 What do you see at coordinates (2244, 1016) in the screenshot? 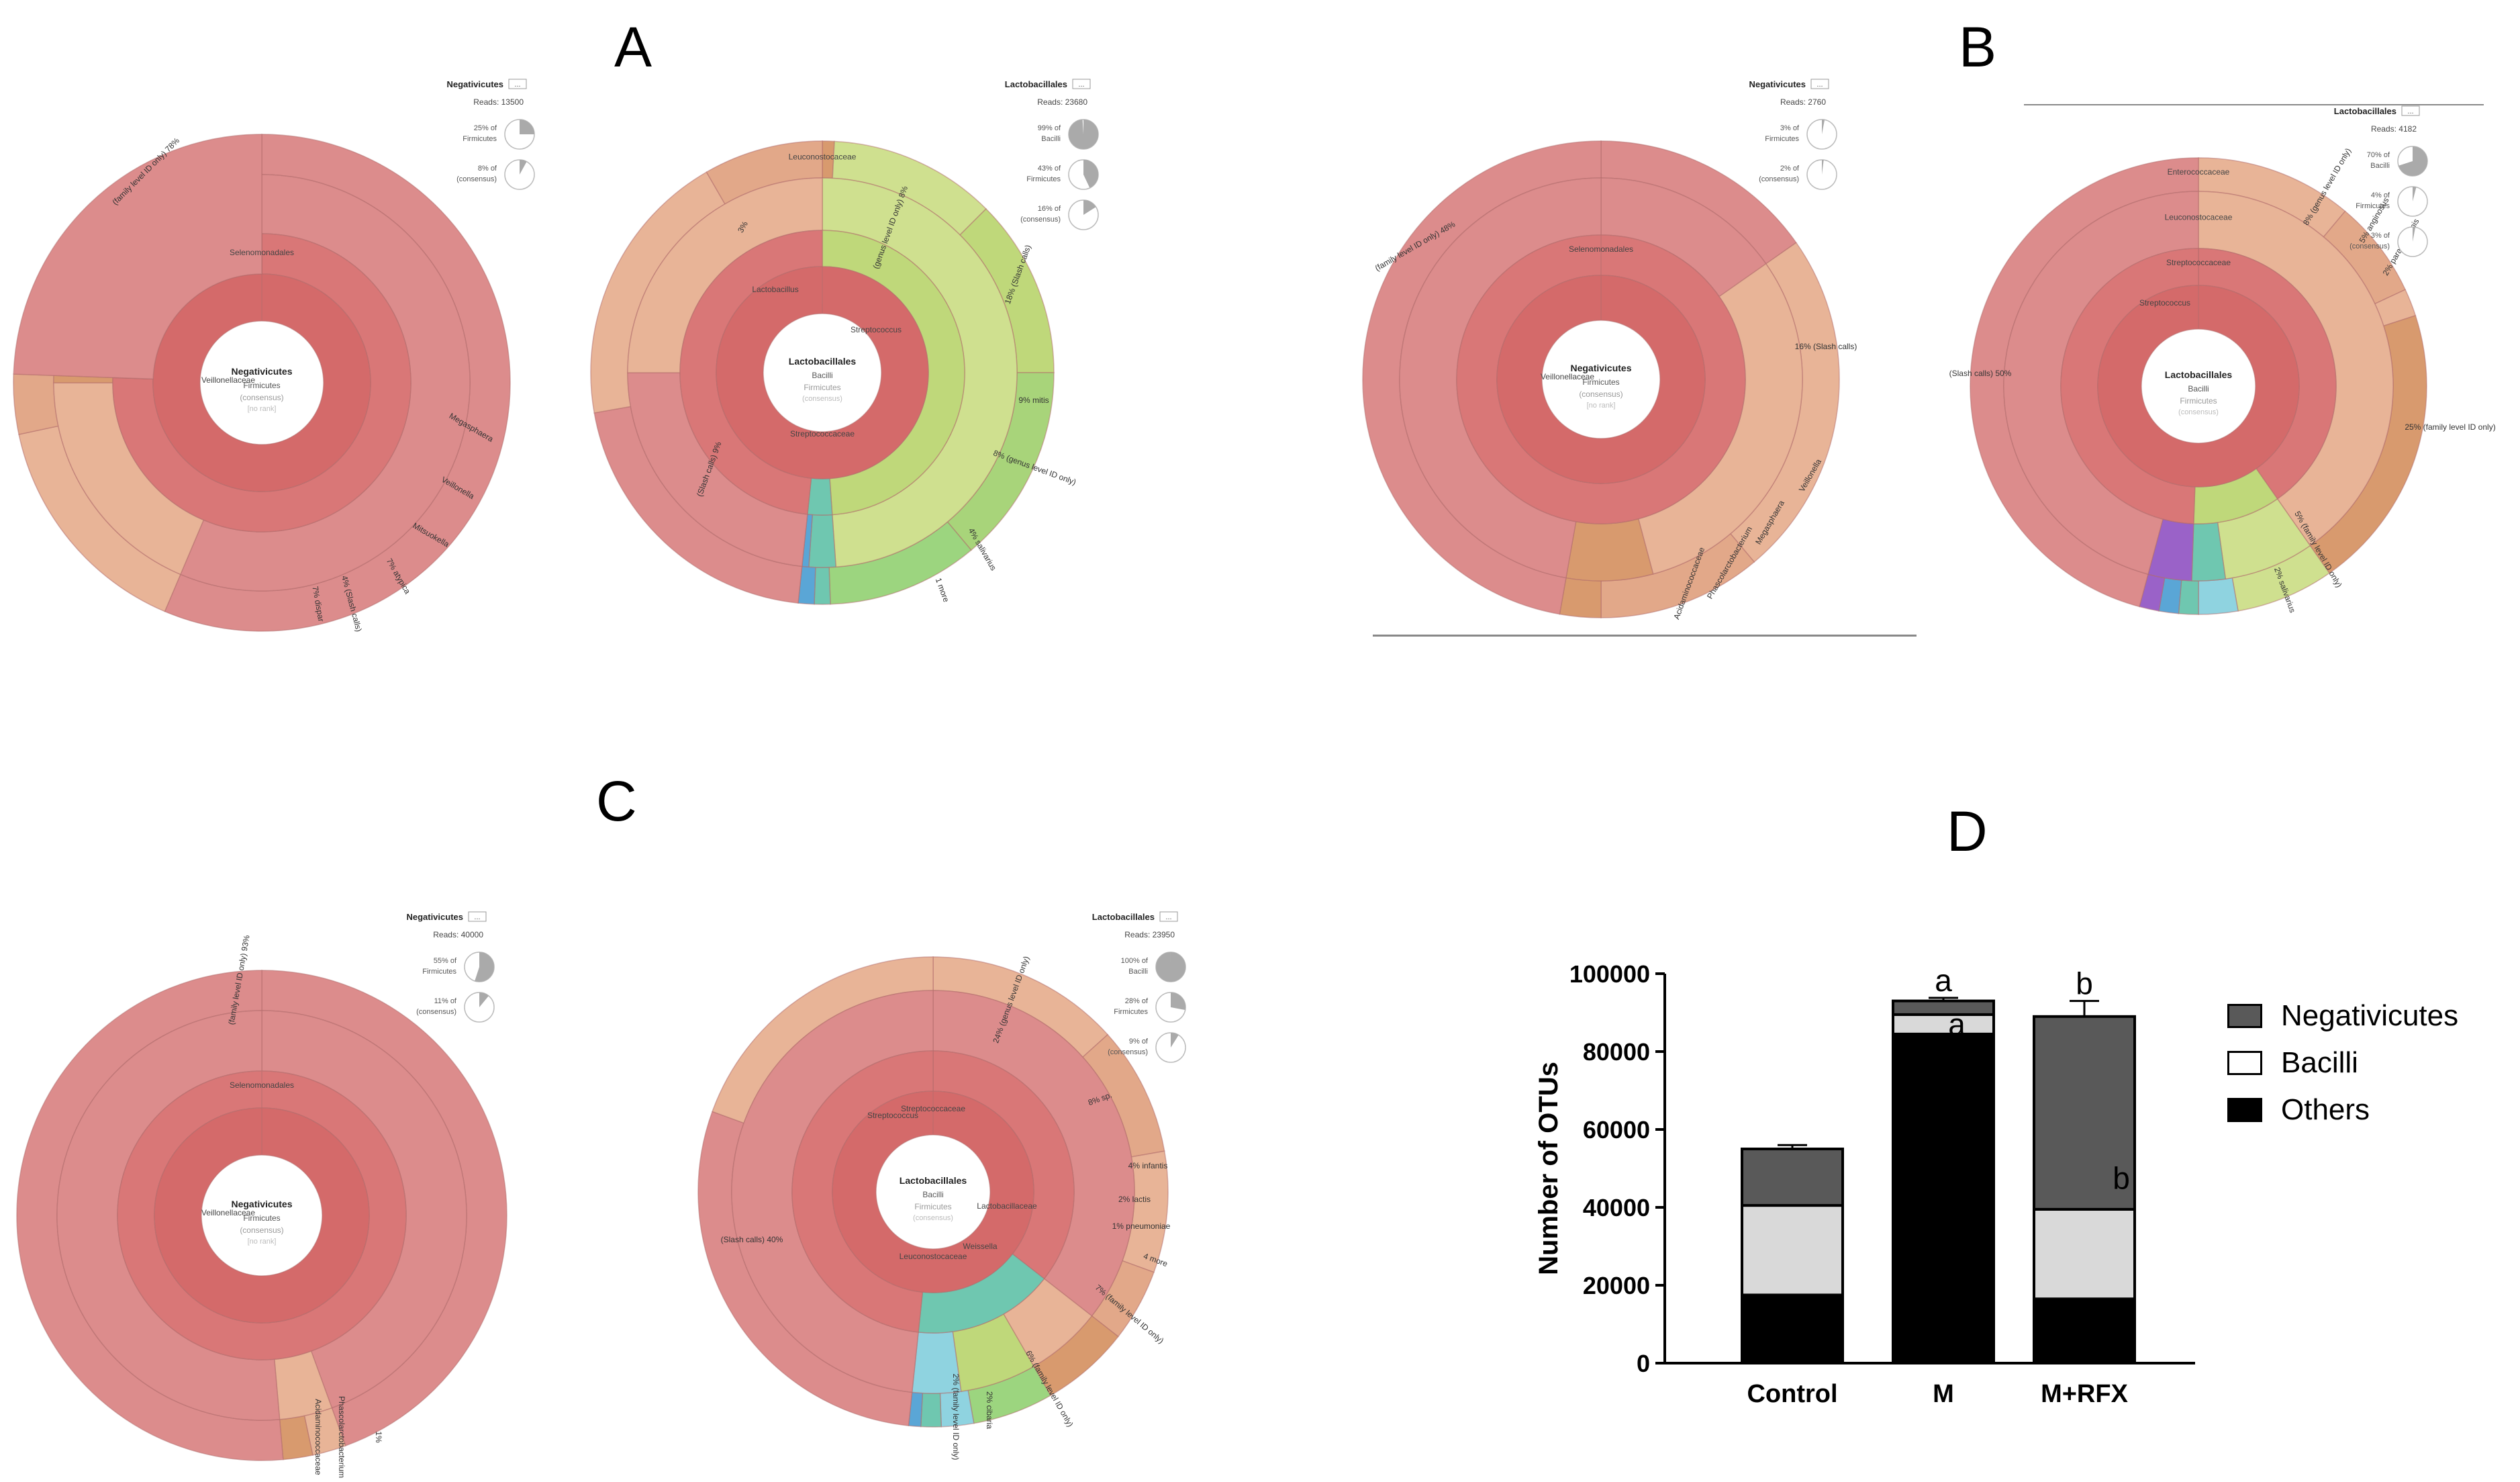
I see `legend-swatch-negativicutes` at bounding box center [2244, 1016].